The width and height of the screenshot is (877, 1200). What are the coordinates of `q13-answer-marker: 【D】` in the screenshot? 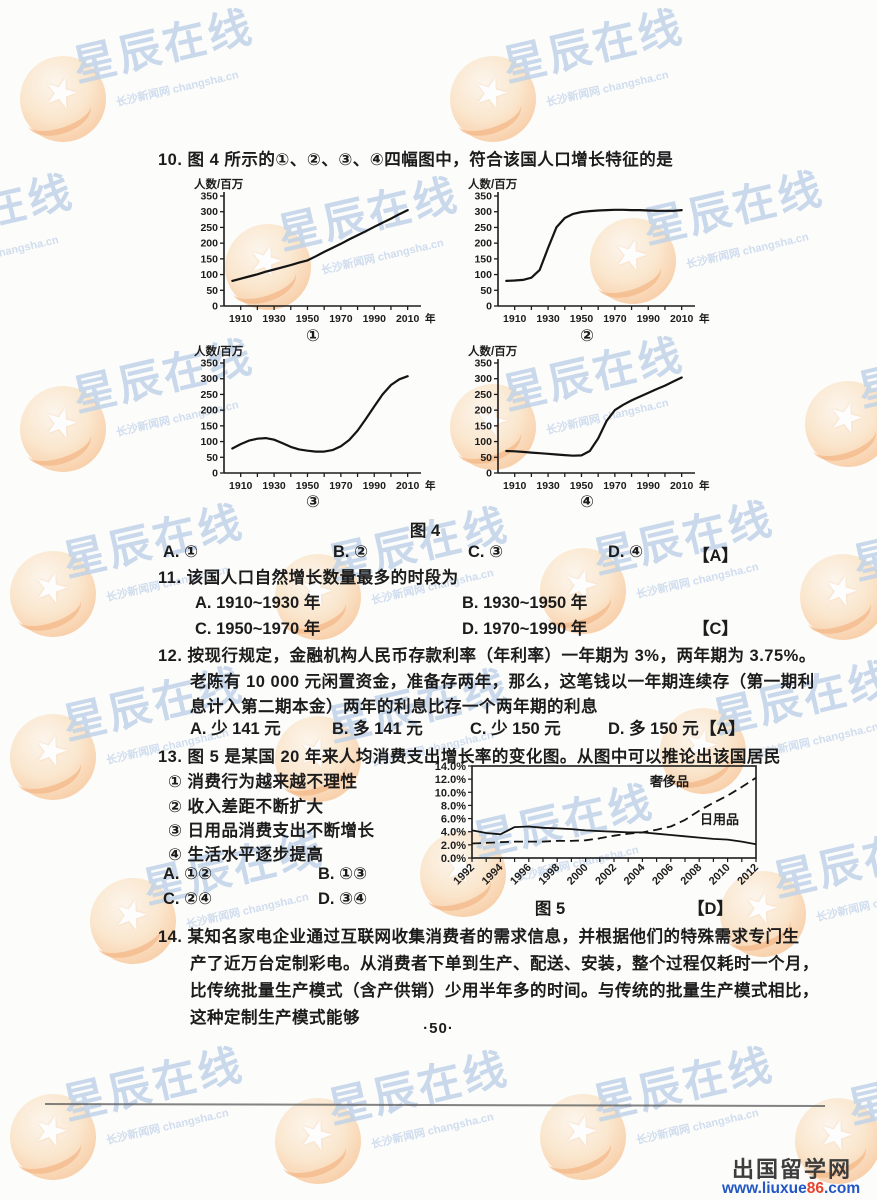 It's located at (710, 909).